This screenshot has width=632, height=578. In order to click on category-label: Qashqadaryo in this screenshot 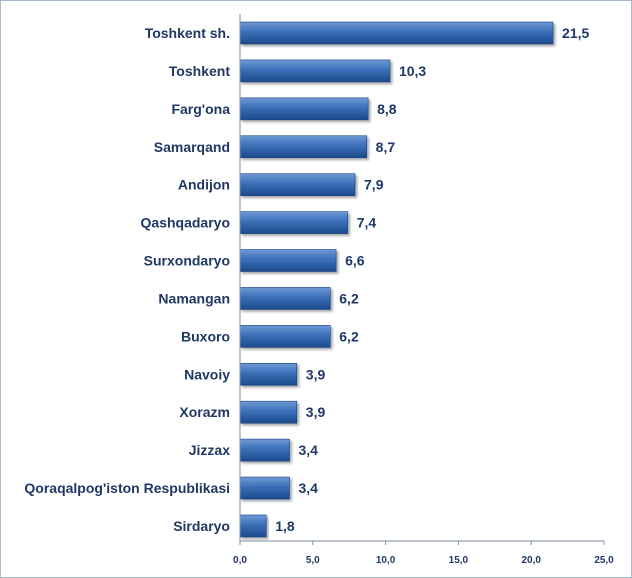, I will do `click(185, 223)`.